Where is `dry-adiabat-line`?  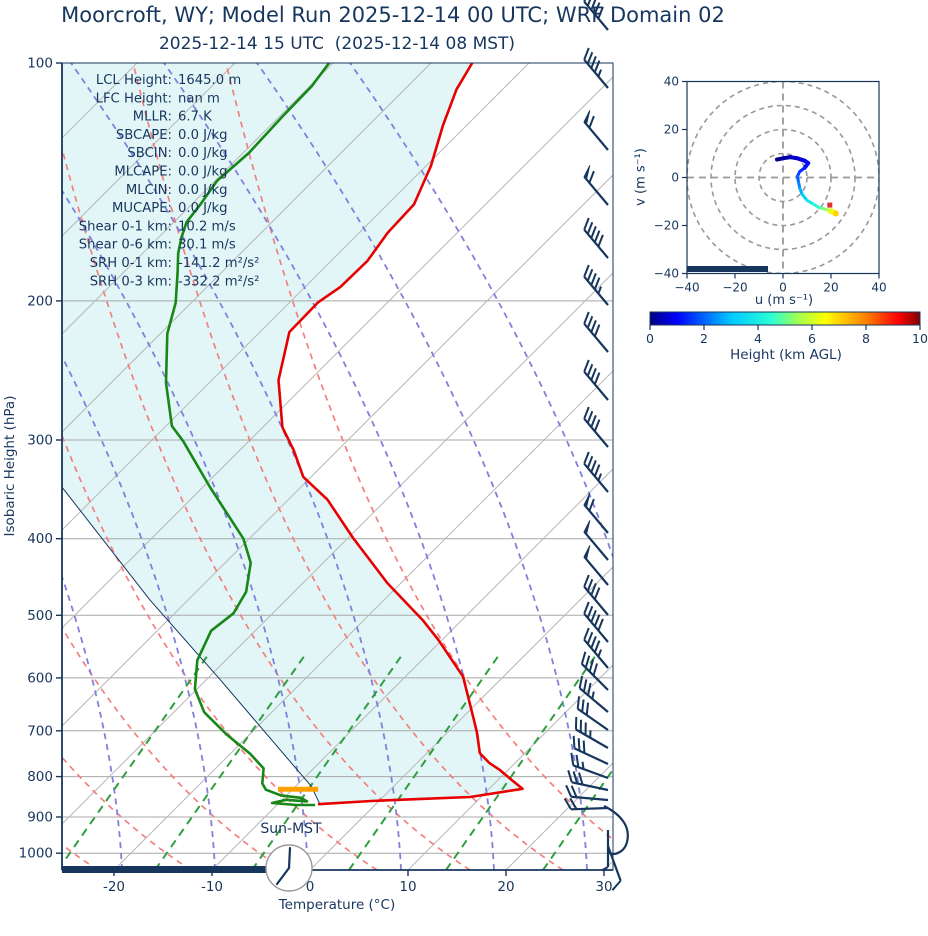
dry-adiabat-line is located at coordinates (173, 747).